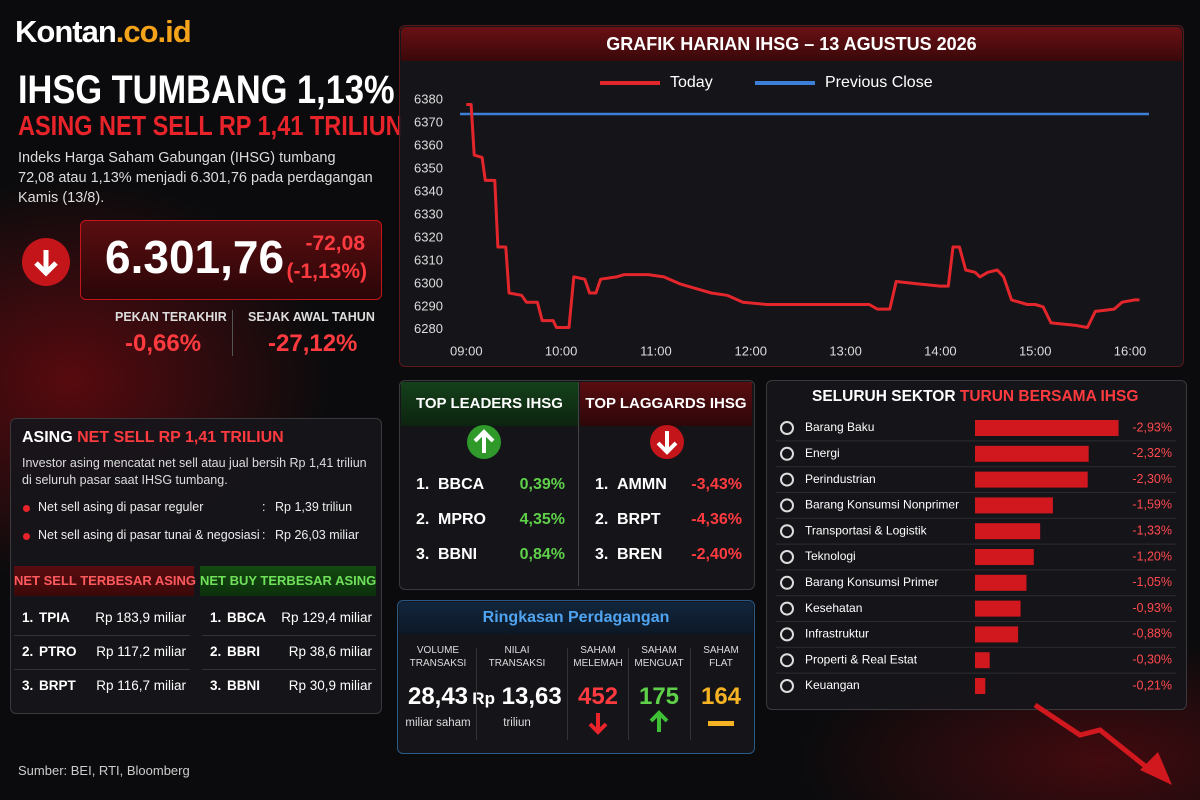 The width and height of the screenshot is (1200, 800). What do you see at coordinates (313, 343) in the screenshot?
I see `stat-value: -27,12%` at bounding box center [313, 343].